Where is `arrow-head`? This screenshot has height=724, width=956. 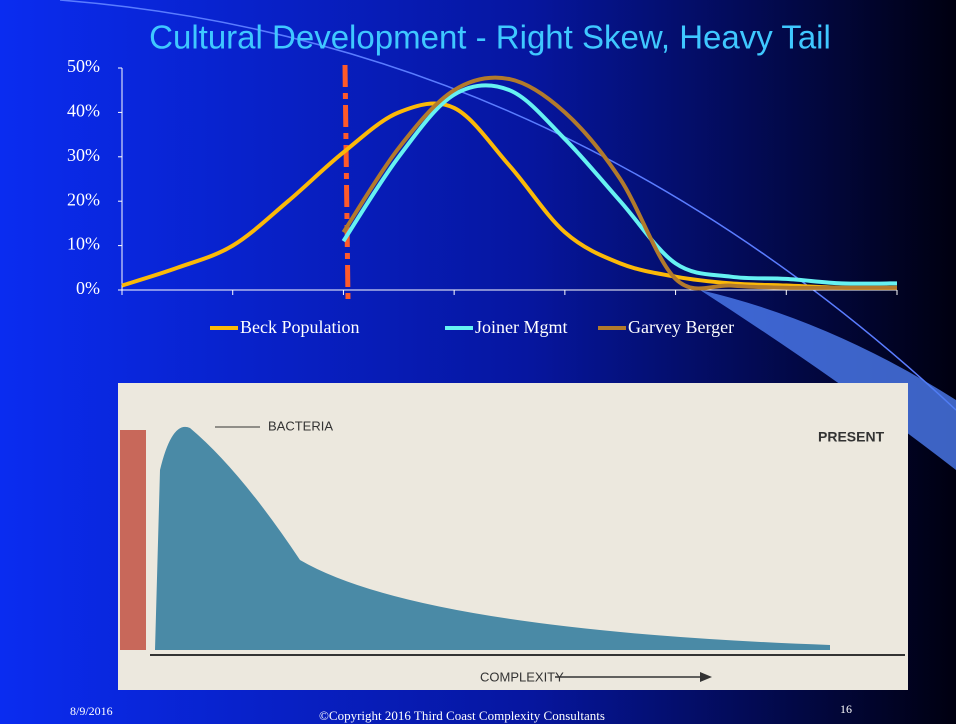 arrow-head is located at coordinates (706, 677).